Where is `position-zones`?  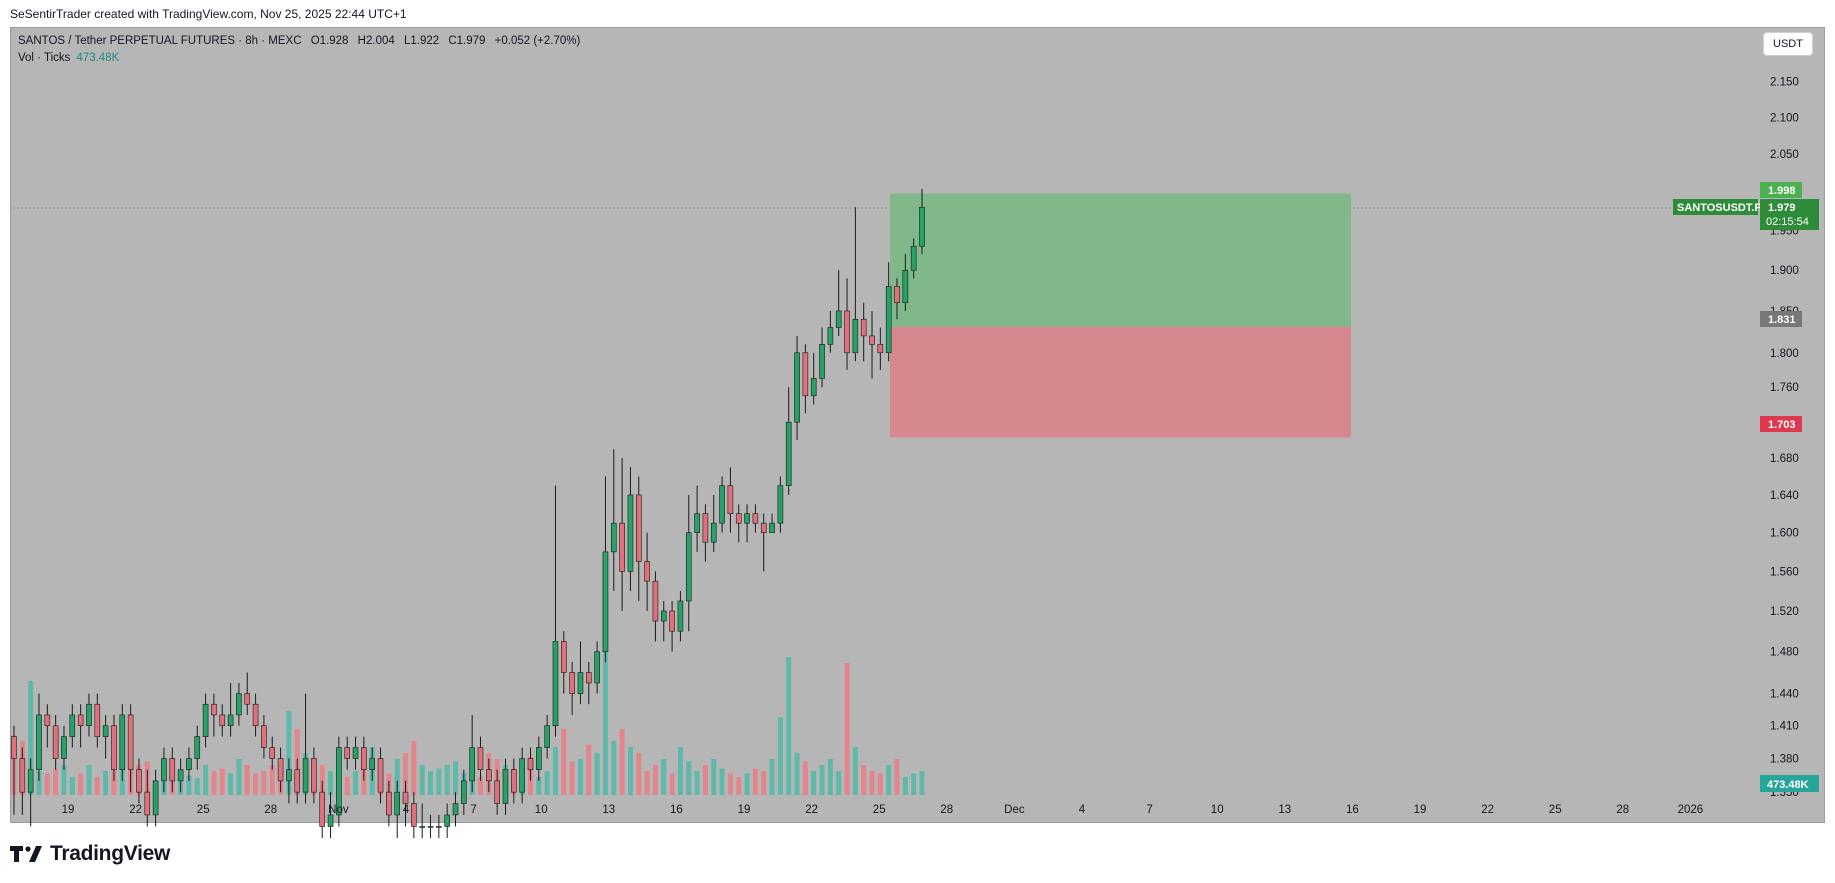 position-zones is located at coordinates (1120, 315).